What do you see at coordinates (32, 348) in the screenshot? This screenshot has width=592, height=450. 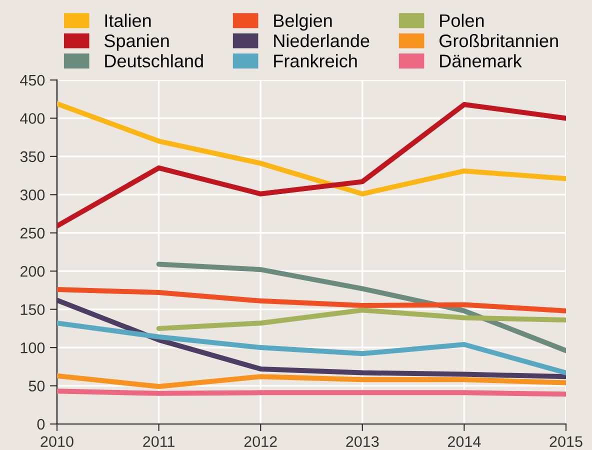 I see `y-tick-label: 100` at bounding box center [32, 348].